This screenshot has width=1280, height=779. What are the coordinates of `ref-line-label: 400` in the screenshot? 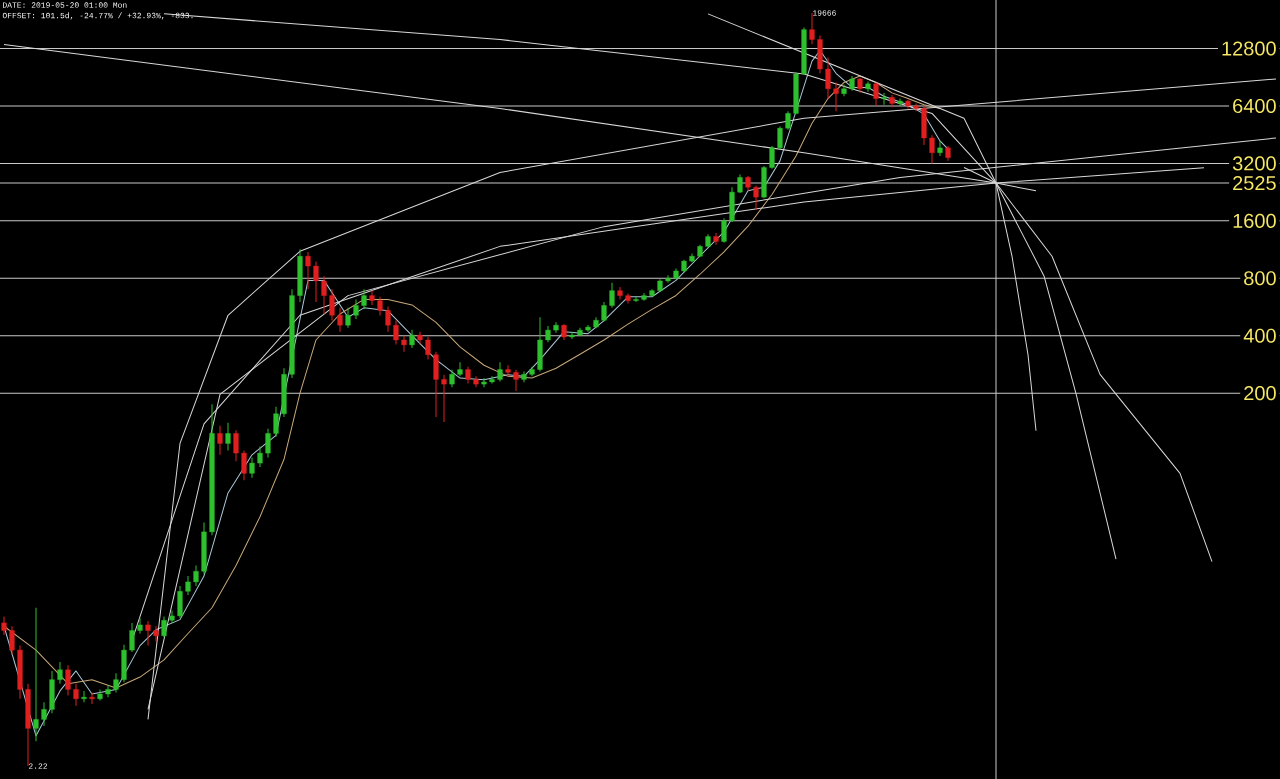 It's located at (1259, 335).